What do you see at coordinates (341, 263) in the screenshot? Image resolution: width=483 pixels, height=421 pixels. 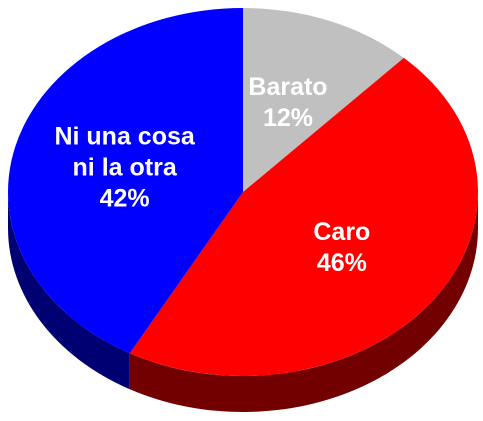 I see `value-label: 46%` at bounding box center [341, 263].